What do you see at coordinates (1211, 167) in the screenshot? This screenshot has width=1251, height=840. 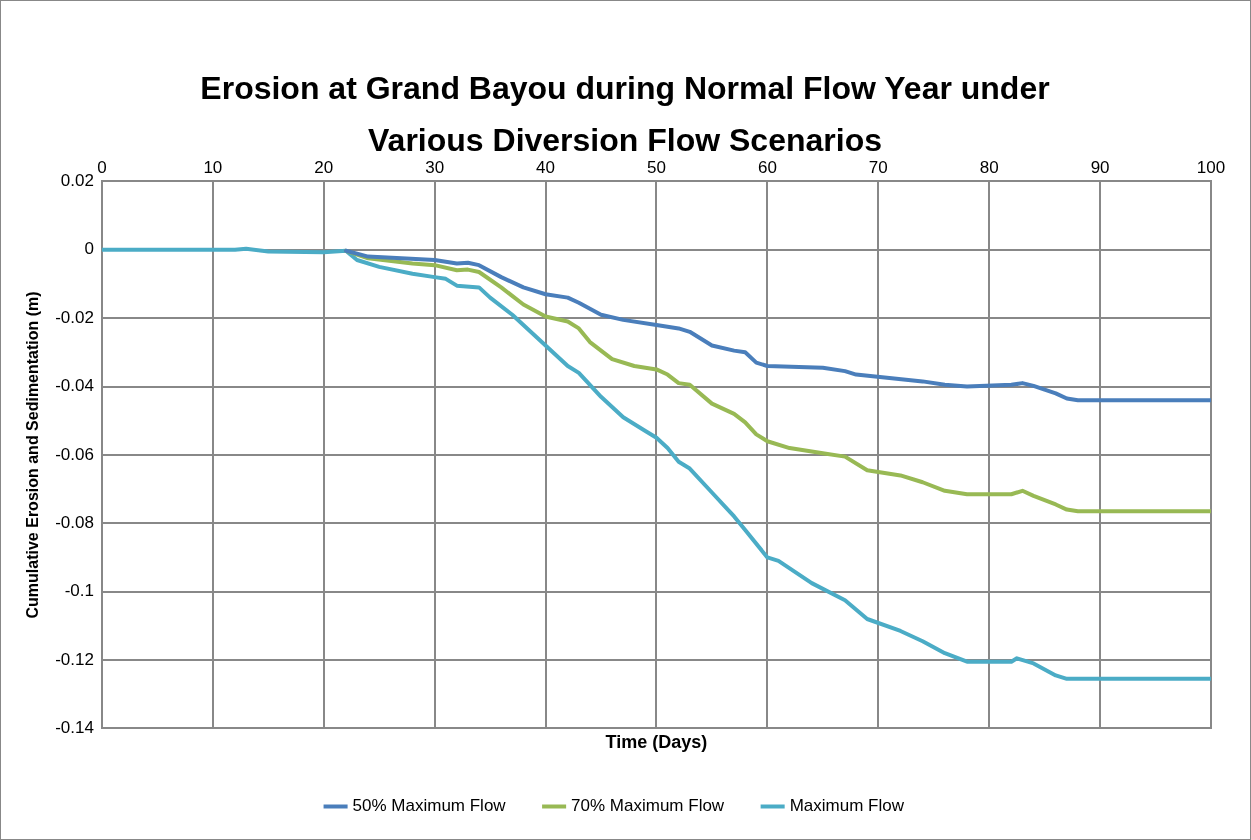 I see `x-tick-label: 100` at bounding box center [1211, 167].